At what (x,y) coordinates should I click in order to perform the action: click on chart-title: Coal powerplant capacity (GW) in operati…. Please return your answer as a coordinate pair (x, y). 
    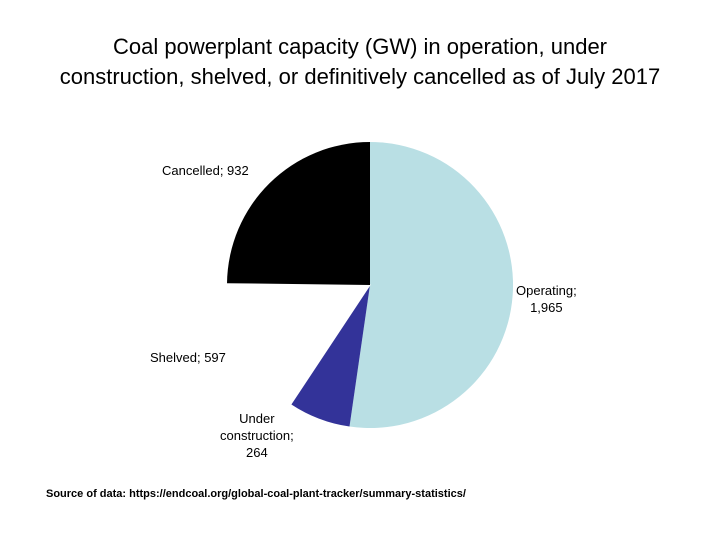
    Looking at the image, I should click on (360, 62).